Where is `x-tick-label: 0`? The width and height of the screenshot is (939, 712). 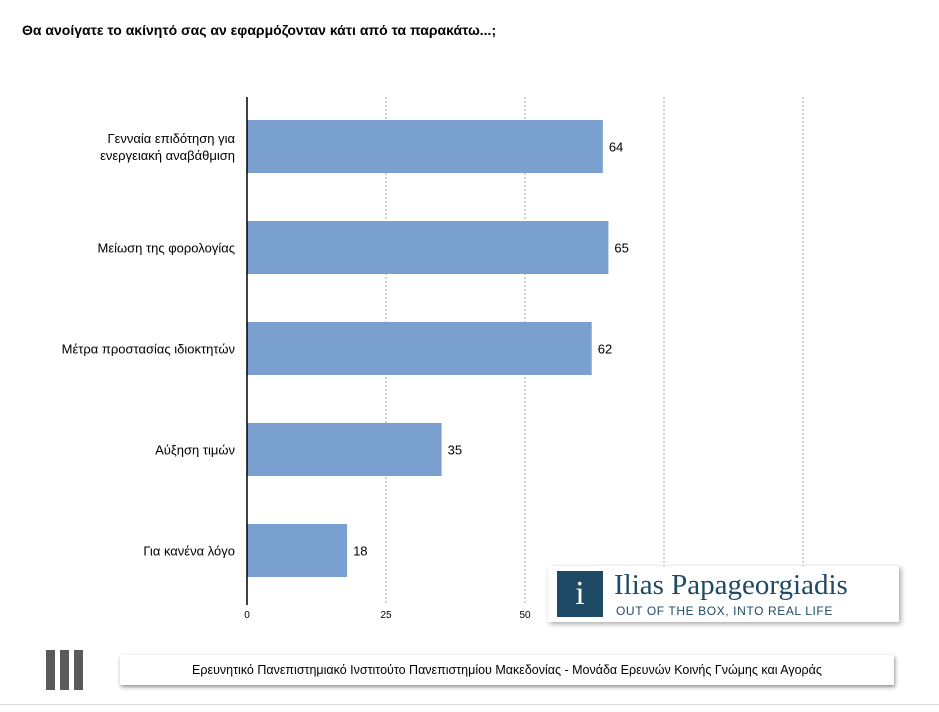 x-tick-label: 0 is located at coordinates (247, 615).